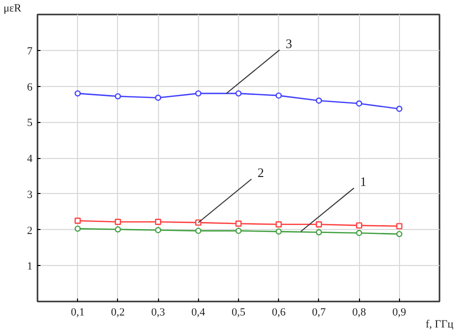  What do you see at coordinates (440, 324) in the screenshot?
I see `x-axis-title: f, ГГц` at bounding box center [440, 324].